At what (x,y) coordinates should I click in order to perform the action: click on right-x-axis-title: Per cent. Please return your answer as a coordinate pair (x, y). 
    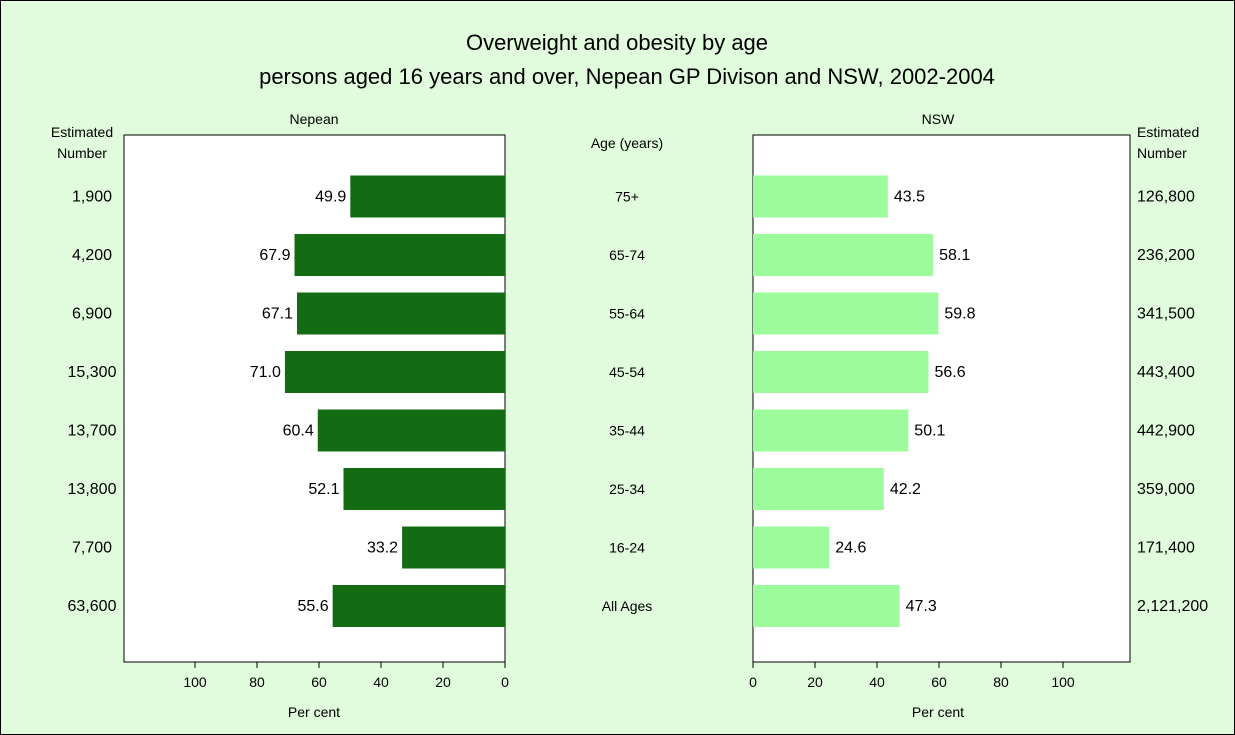
    Looking at the image, I should click on (938, 712).